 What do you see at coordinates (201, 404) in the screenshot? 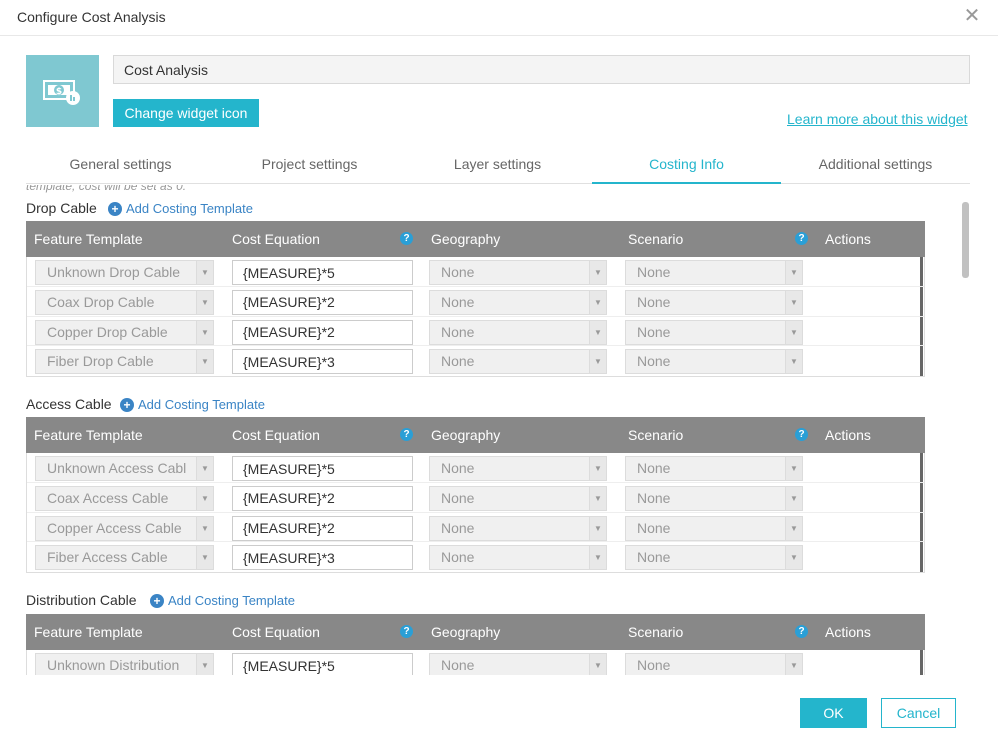
I see `add-costing-template-label: Add Costing Template` at bounding box center [201, 404].